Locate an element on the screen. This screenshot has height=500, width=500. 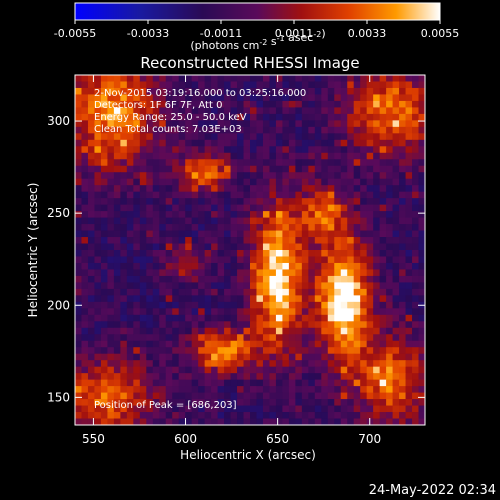
x-tick-label: 700 is located at coordinates (369, 439).